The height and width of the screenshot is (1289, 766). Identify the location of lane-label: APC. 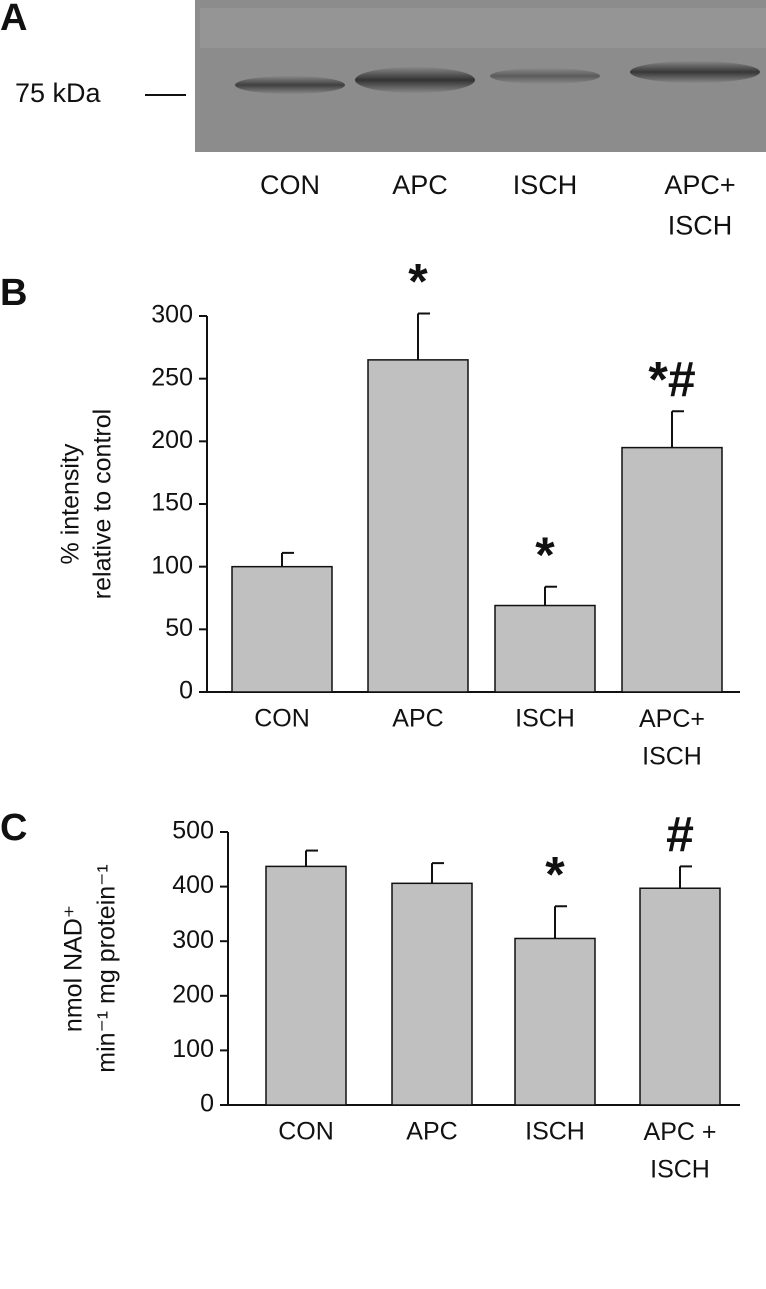
(420, 185).